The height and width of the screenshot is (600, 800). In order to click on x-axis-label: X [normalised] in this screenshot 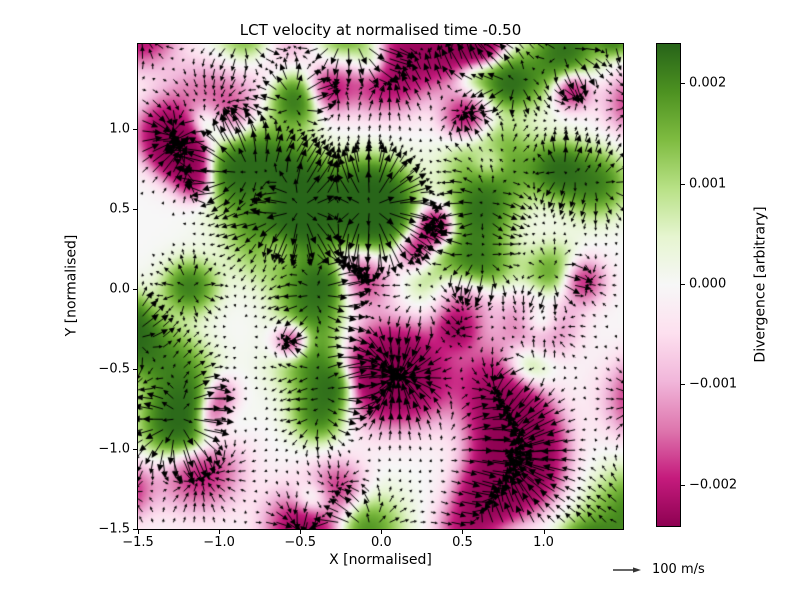, I will do `click(380, 560)`.